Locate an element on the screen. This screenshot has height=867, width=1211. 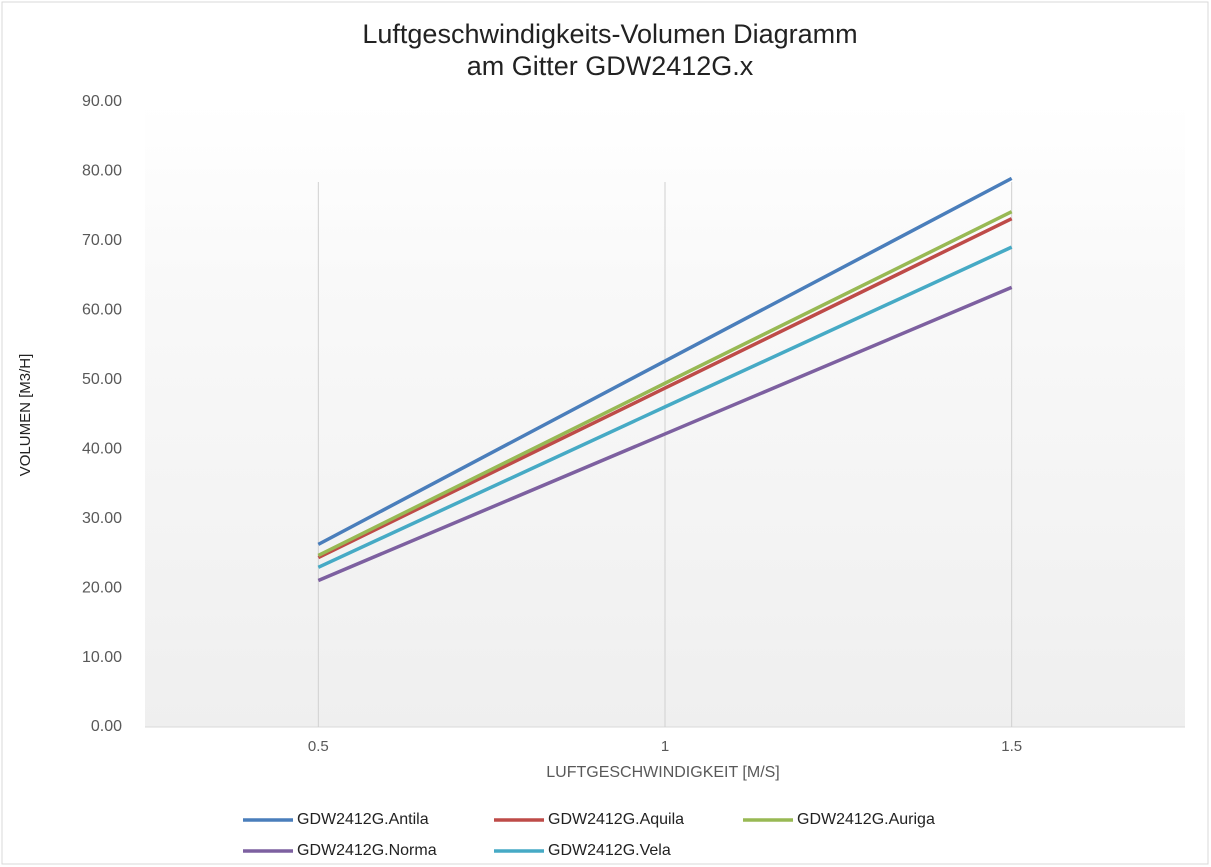
x-tick-label: 1.5 is located at coordinates (1011, 746).